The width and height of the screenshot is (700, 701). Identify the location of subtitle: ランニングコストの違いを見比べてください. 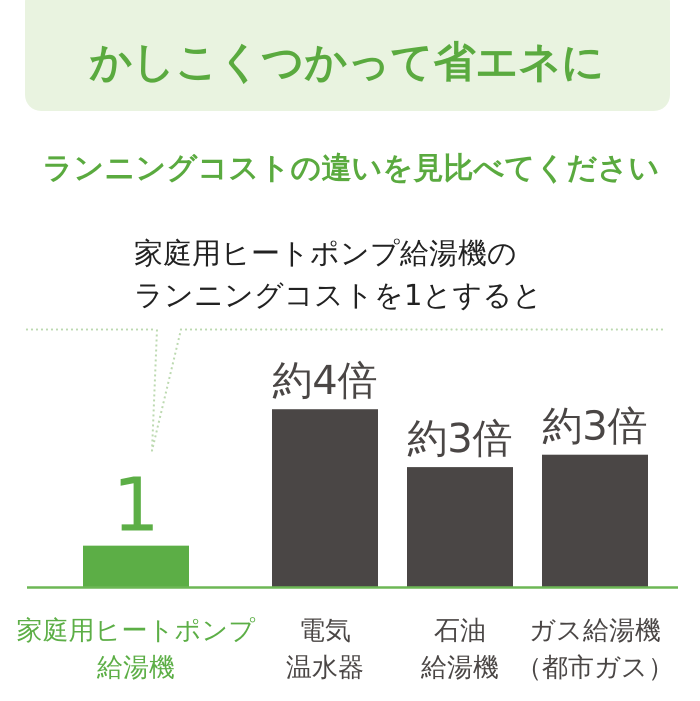
(351, 168).